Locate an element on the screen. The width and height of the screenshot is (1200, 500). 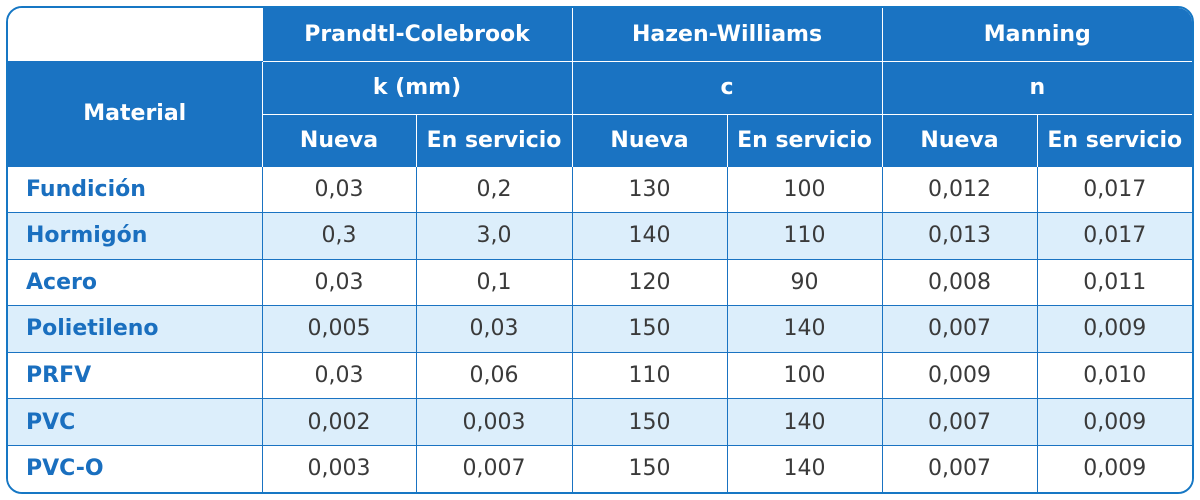
table-row: PRFV 0,03 0,06 110 100 0,009 0,010 is located at coordinates (600, 375).